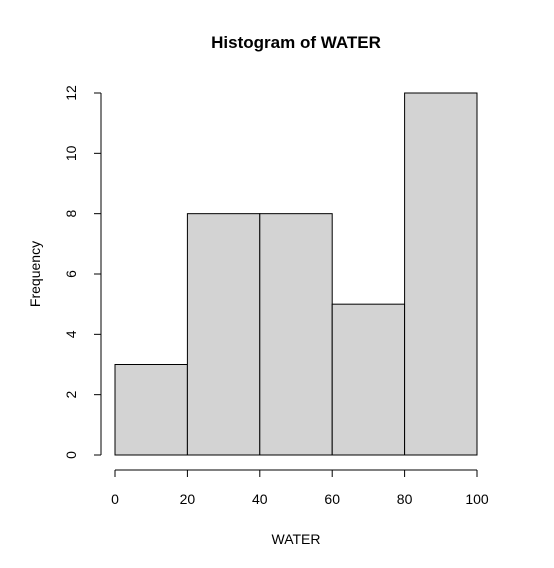 This screenshot has width=554, height=568. What do you see at coordinates (71, 455) in the screenshot?
I see `y-tick-label-0: 0` at bounding box center [71, 455].